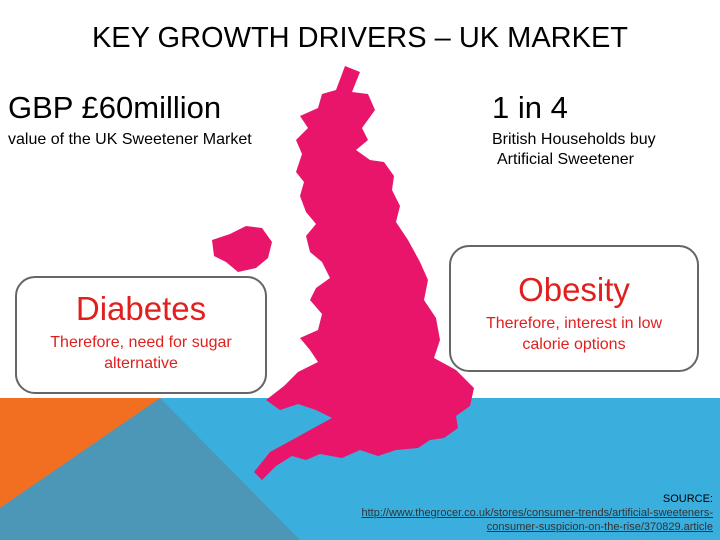  Describe the element at coordinates (530, 107) in the screenshot. I see `stat-headline: 1 in 4` at that location.